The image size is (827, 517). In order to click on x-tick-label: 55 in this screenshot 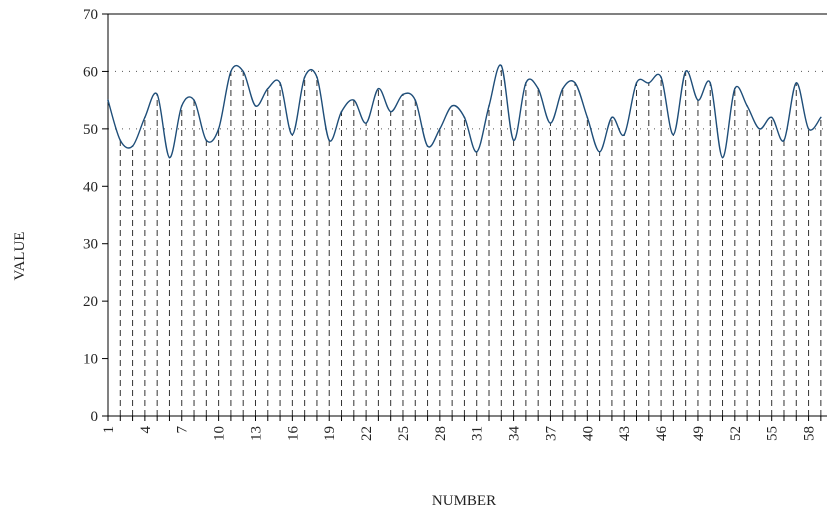, I will do `click(773, 433)`.